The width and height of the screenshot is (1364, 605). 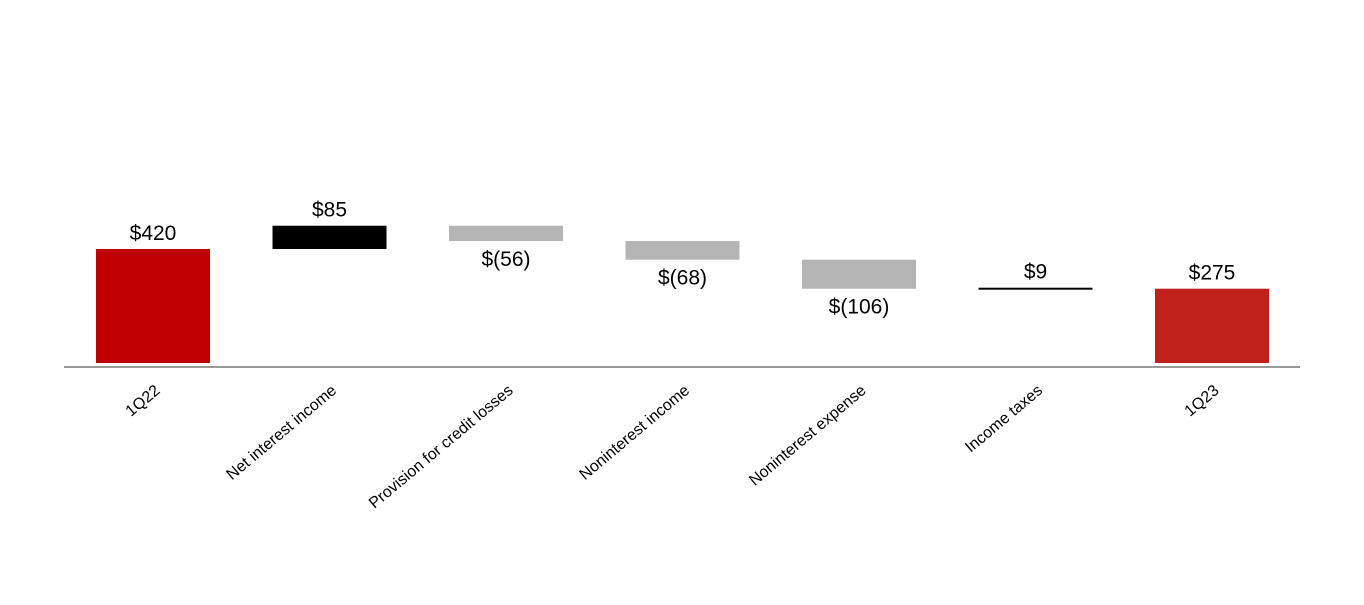 I want to click on x-tick-label-2: Provision for credit losses, so click(x=441, y=447).